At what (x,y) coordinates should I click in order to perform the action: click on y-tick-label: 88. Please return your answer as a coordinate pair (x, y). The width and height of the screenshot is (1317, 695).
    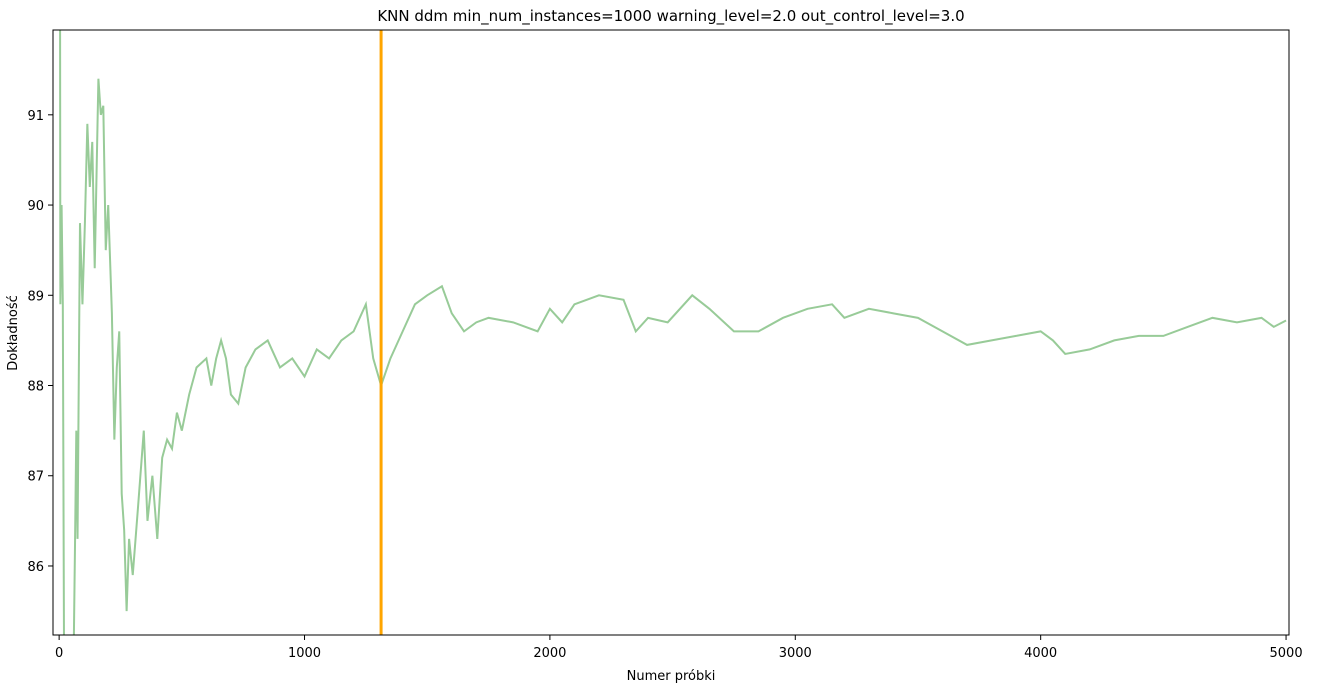
    Looking at the image, I should click on (35, 387).